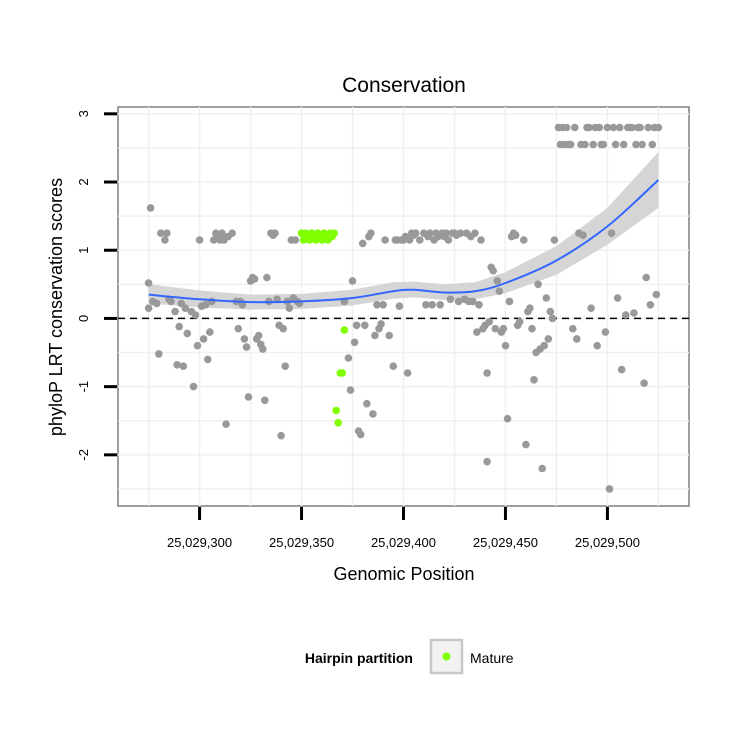  Describe the element at coordinates (83, 113) in the screenshot. I see `y-tick-label: 3` at that location.